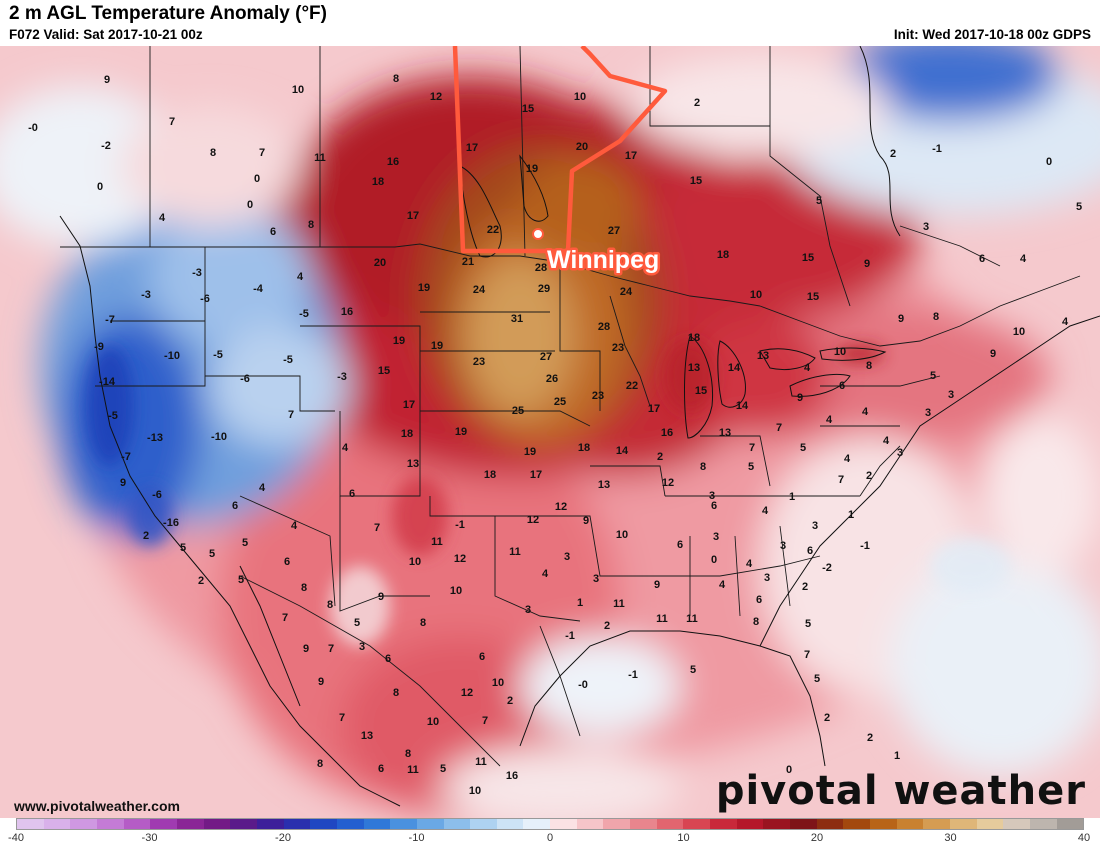  What do you see at coordinates (99, 347) in the screenshot?
I see `anomaly-value: -9` at bounding box center [99, 347].